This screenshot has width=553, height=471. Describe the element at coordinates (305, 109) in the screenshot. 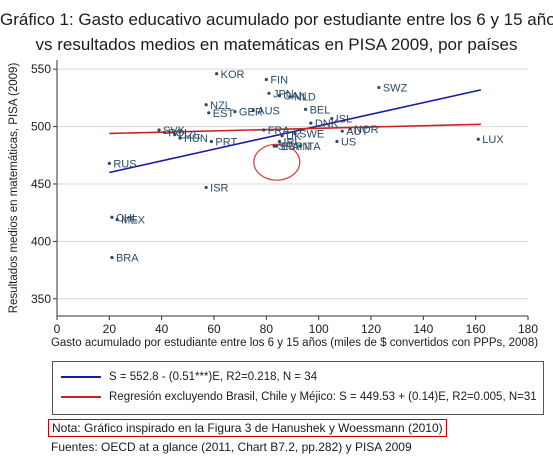

I see `point-bel` at that location.